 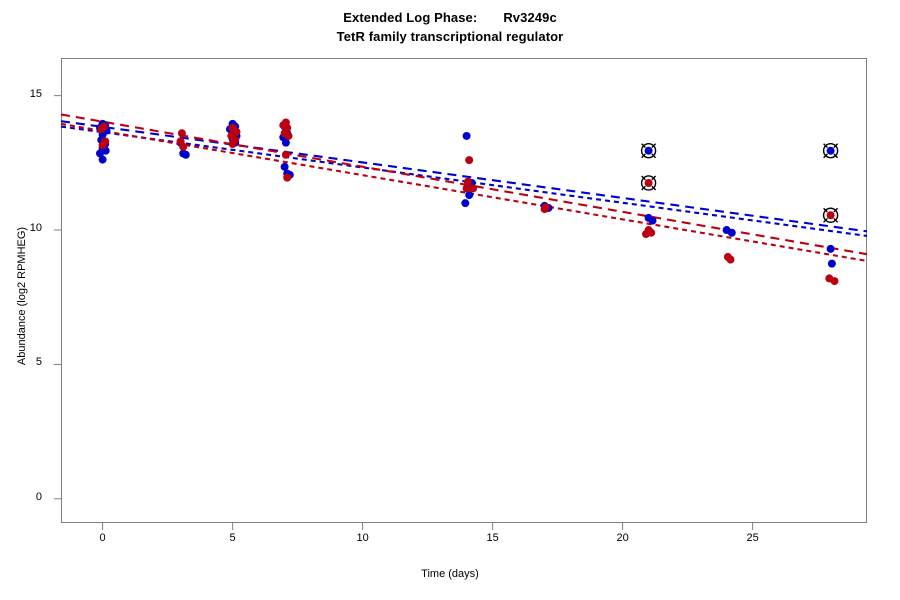 What do you see at coordinates (622, 538) in the screenshot?
I see `x-tick-label: 20` at bounding box center [622, 538].